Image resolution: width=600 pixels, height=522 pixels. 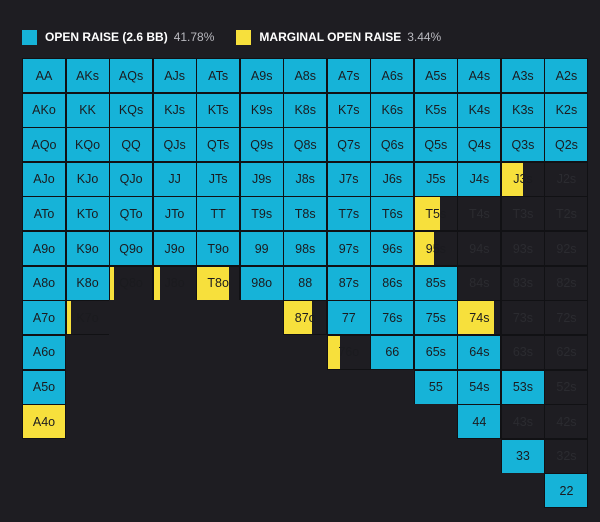 What do you see at coordinates (174, 144) in the screenshot?
I see `hand-cell-label: QJs` at bounding box center [174, 144].